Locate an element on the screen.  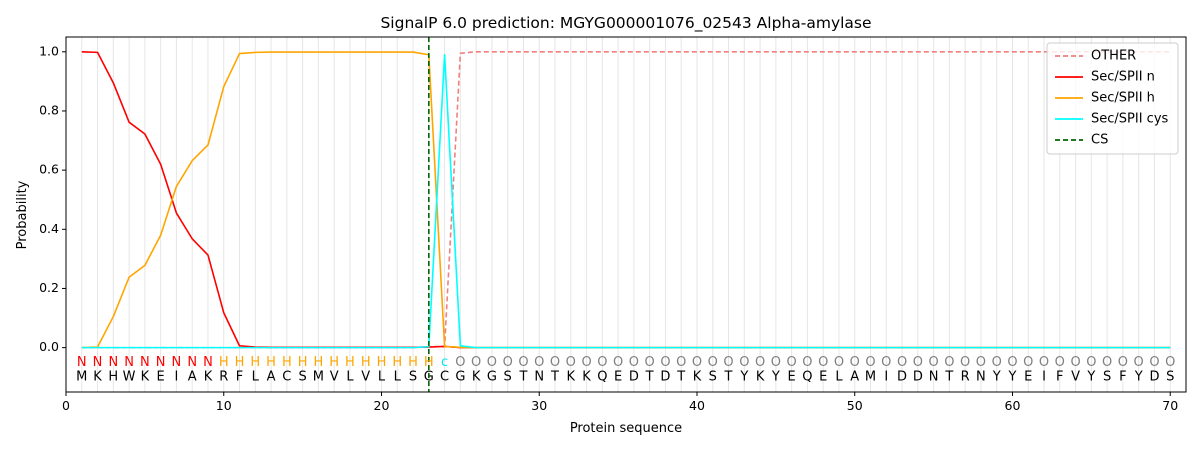
x-tick-label: 60 is located at coordinates (1013, 405).